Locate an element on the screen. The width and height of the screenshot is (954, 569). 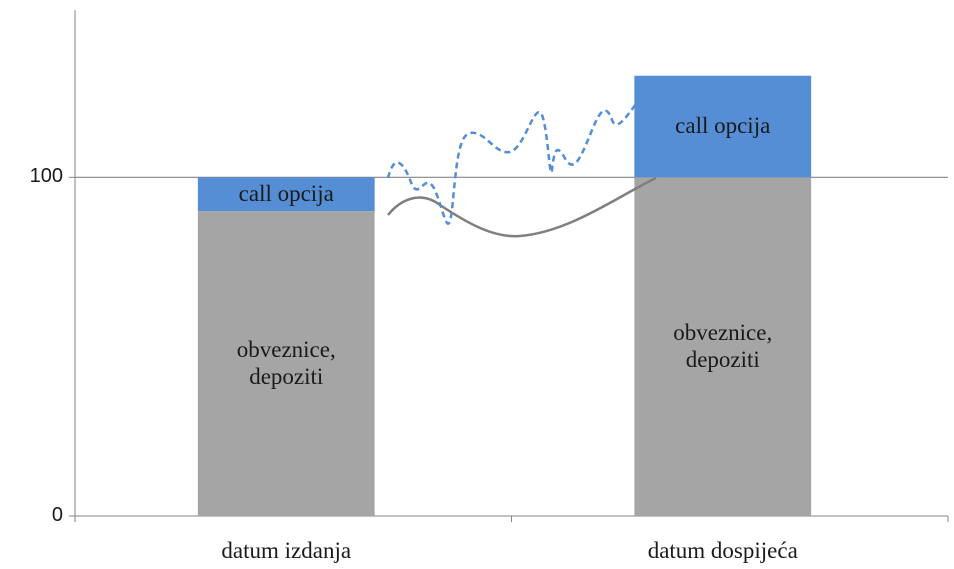
y-tick-label: 0 is located at coordinates (57, 515).